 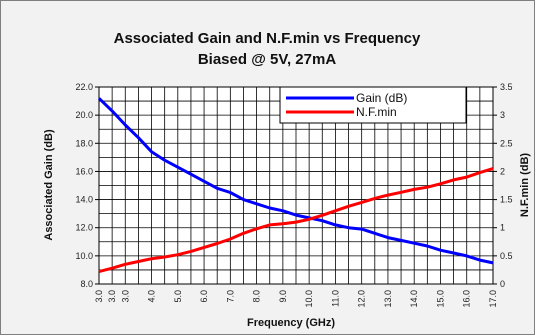 I want to click on y-axis-label-right: N.F.min (dB), so click(x=525, y=185).